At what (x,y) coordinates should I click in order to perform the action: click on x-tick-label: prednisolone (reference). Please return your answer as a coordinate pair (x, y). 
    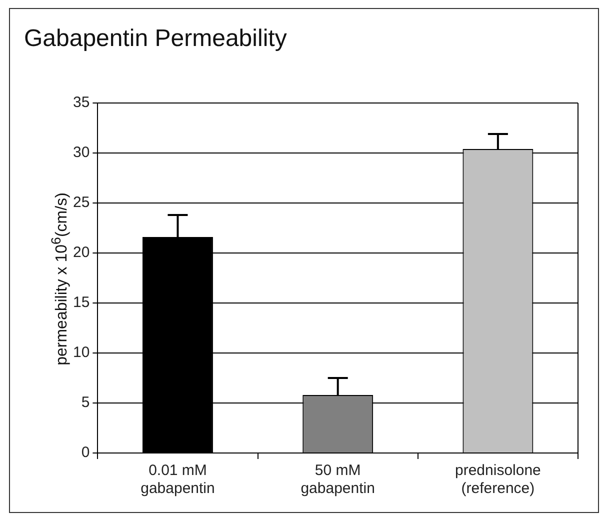
    Looking at the image, I should click on (497, 480).